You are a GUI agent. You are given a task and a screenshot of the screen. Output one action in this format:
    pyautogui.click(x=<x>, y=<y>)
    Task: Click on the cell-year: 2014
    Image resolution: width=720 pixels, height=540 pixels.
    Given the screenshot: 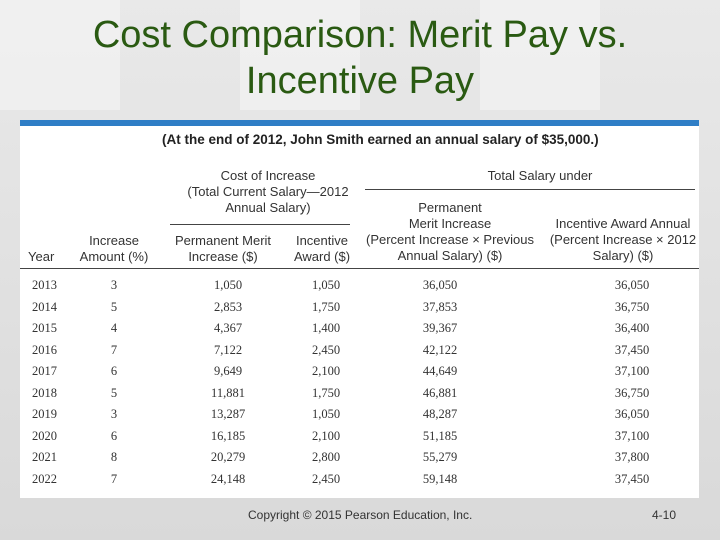 What is the action you would take?
    pyautogui.click(x=44, y=306)
    